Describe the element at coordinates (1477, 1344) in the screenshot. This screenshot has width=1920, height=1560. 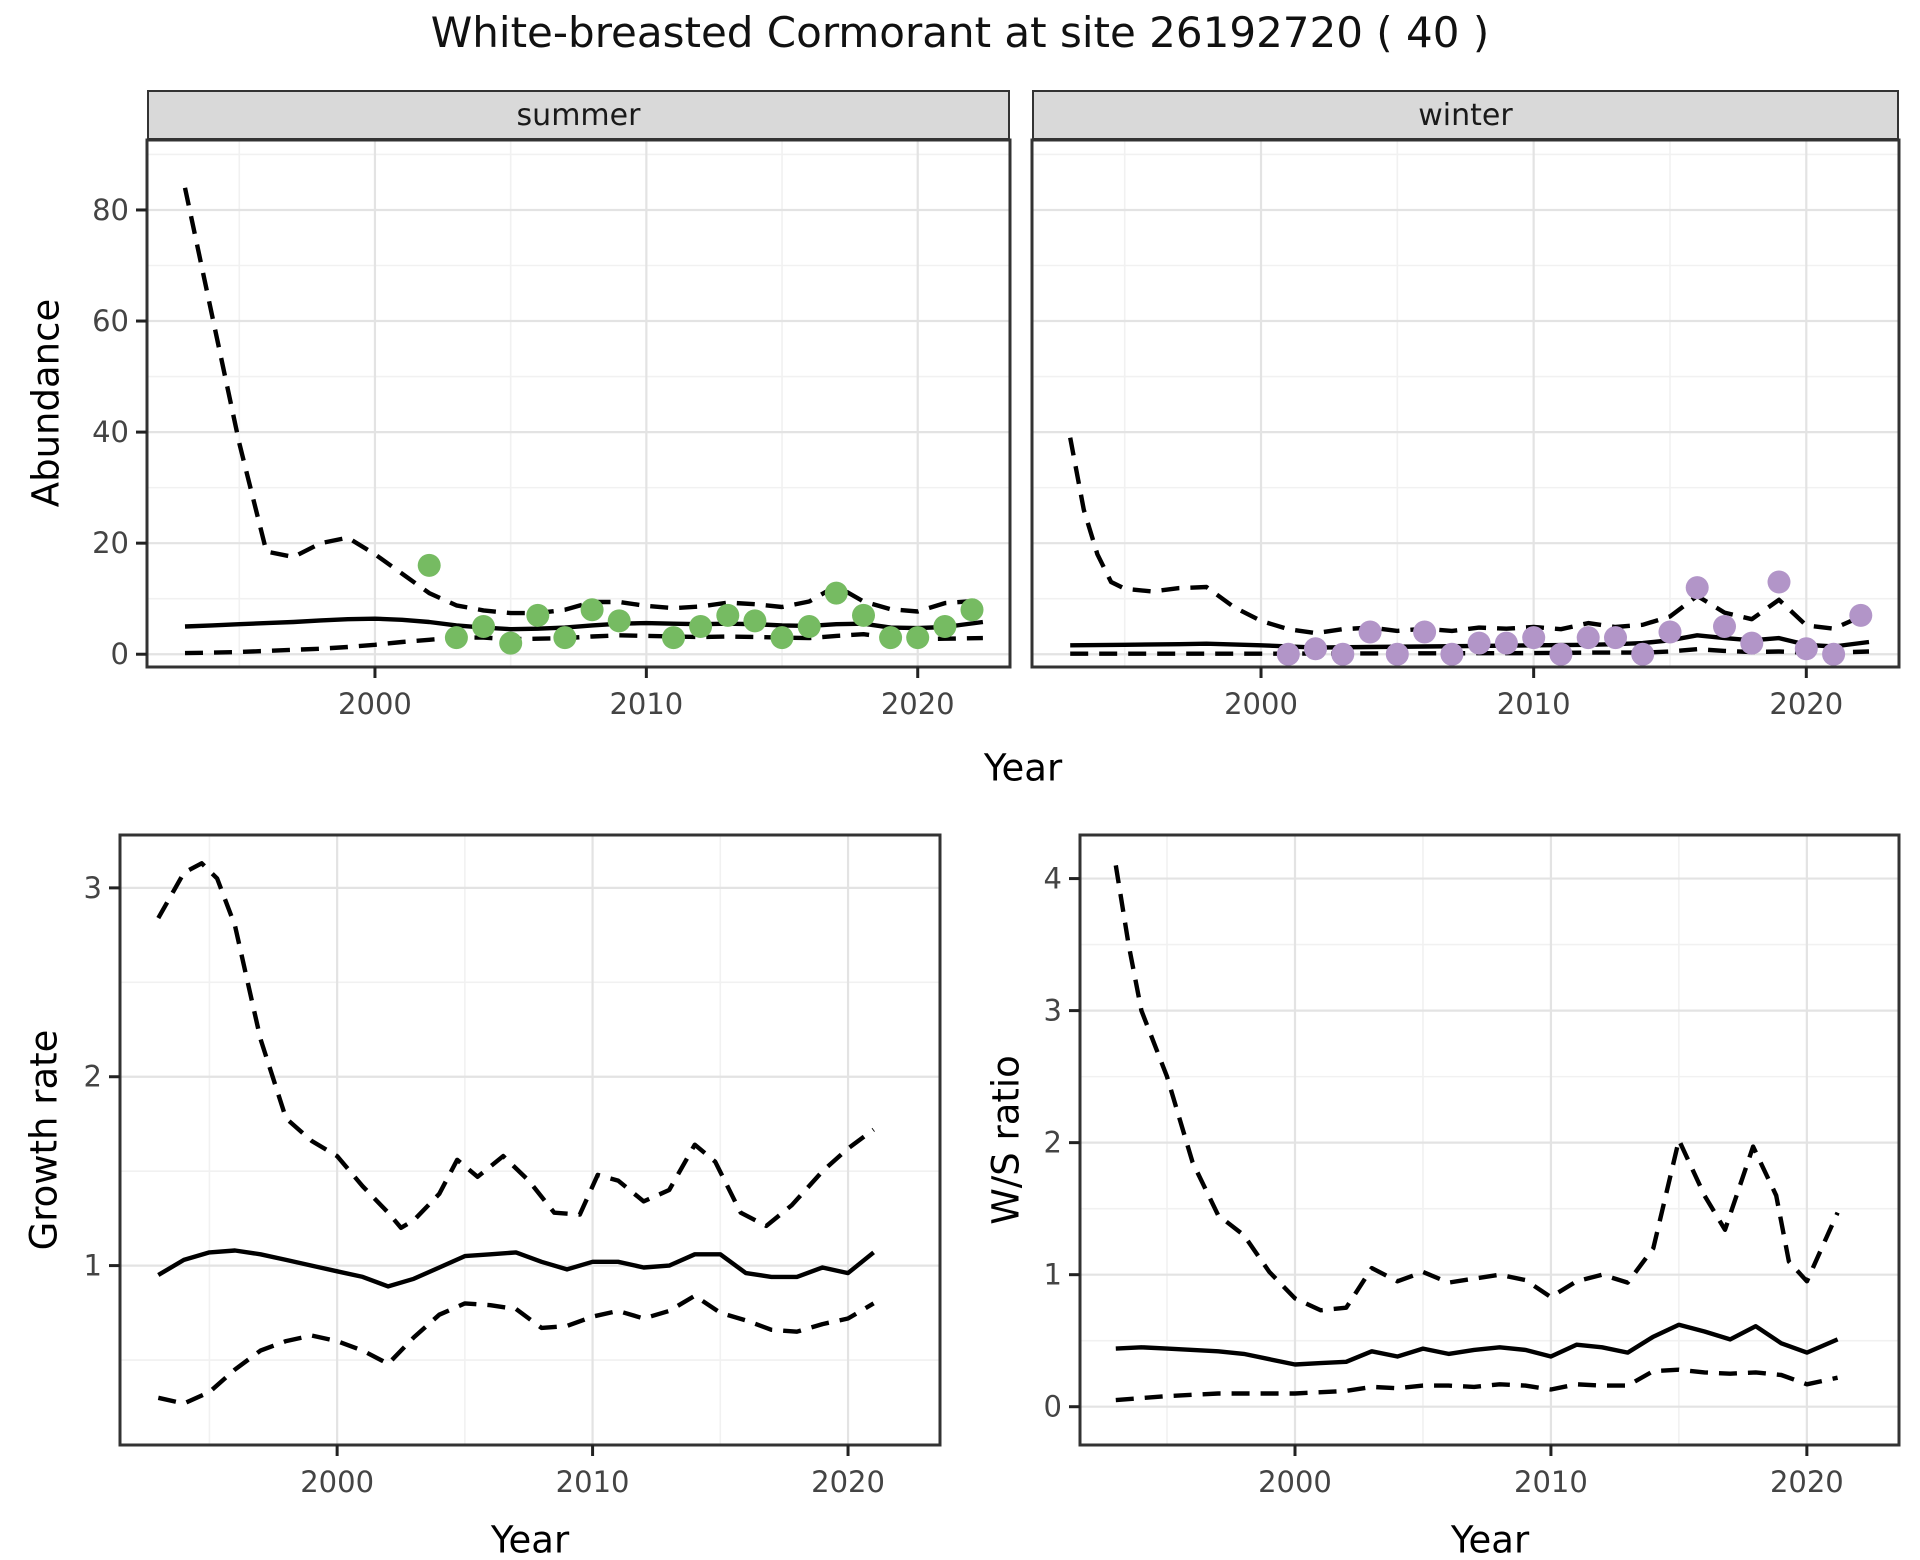
I see `ws-ratio-fit-line` at that location.